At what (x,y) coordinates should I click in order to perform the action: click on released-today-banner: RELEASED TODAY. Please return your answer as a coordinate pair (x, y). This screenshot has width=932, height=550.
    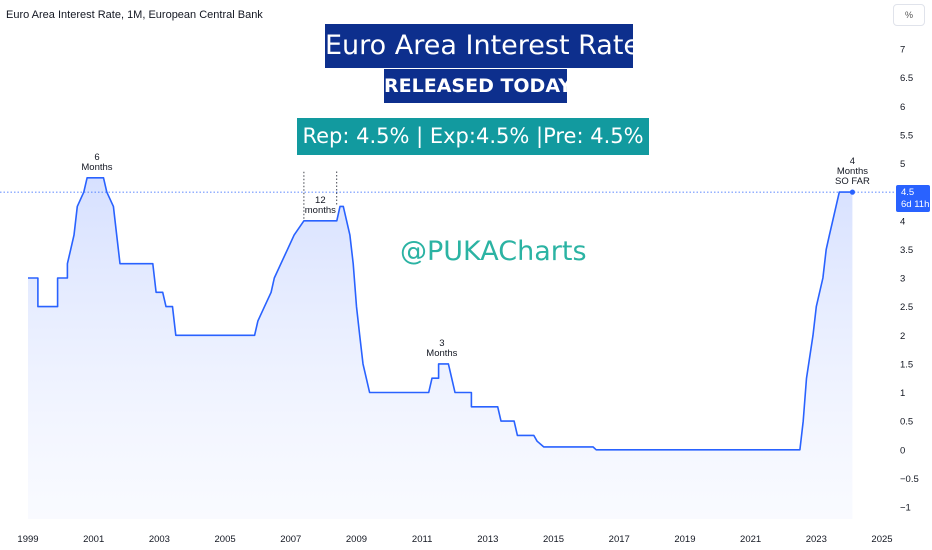
    Looking at the image, I should click on (478, 86).